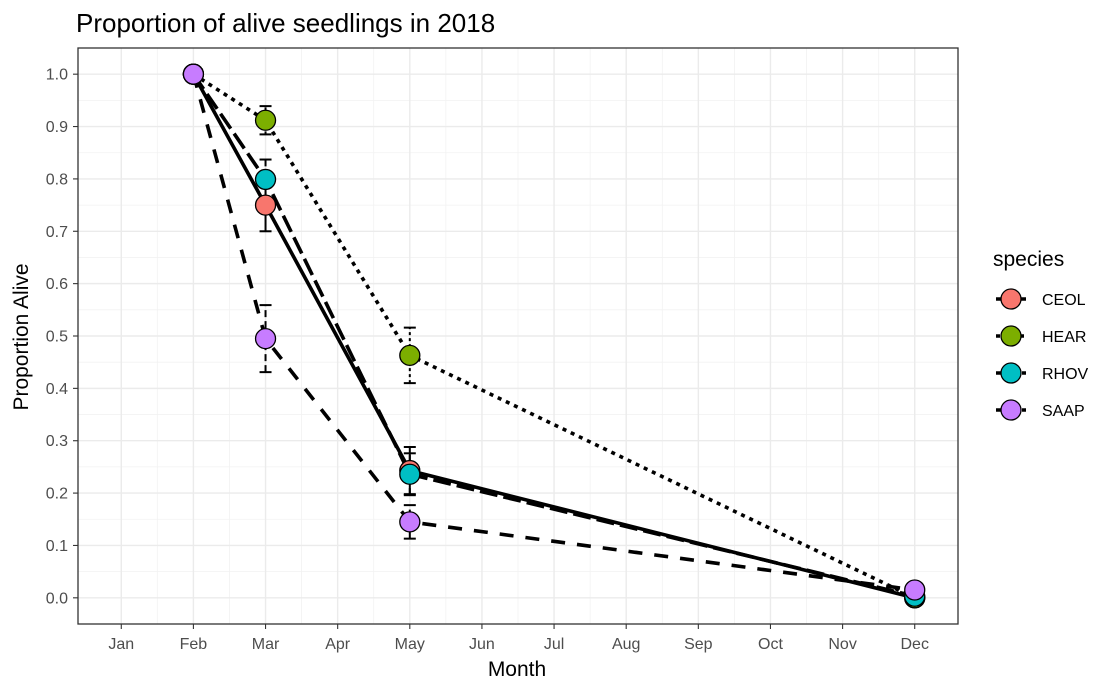  What do you see at coordinates (410, 644) in the screenshot?
I see `x-tick-label: May` at bounding box center [410, 644].